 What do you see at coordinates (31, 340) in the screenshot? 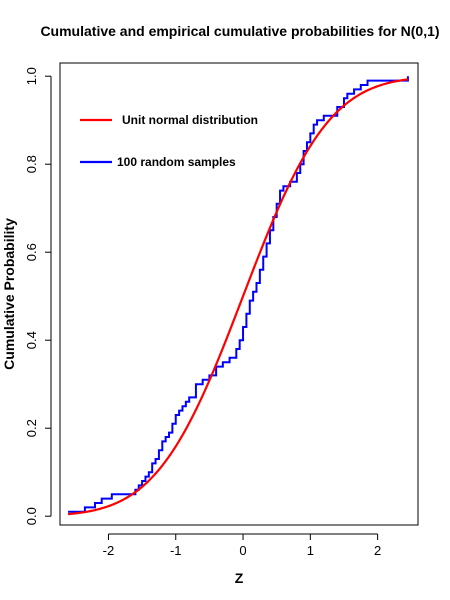
I see `y-tick-label: 0.4` at bounding box center [31, 340].